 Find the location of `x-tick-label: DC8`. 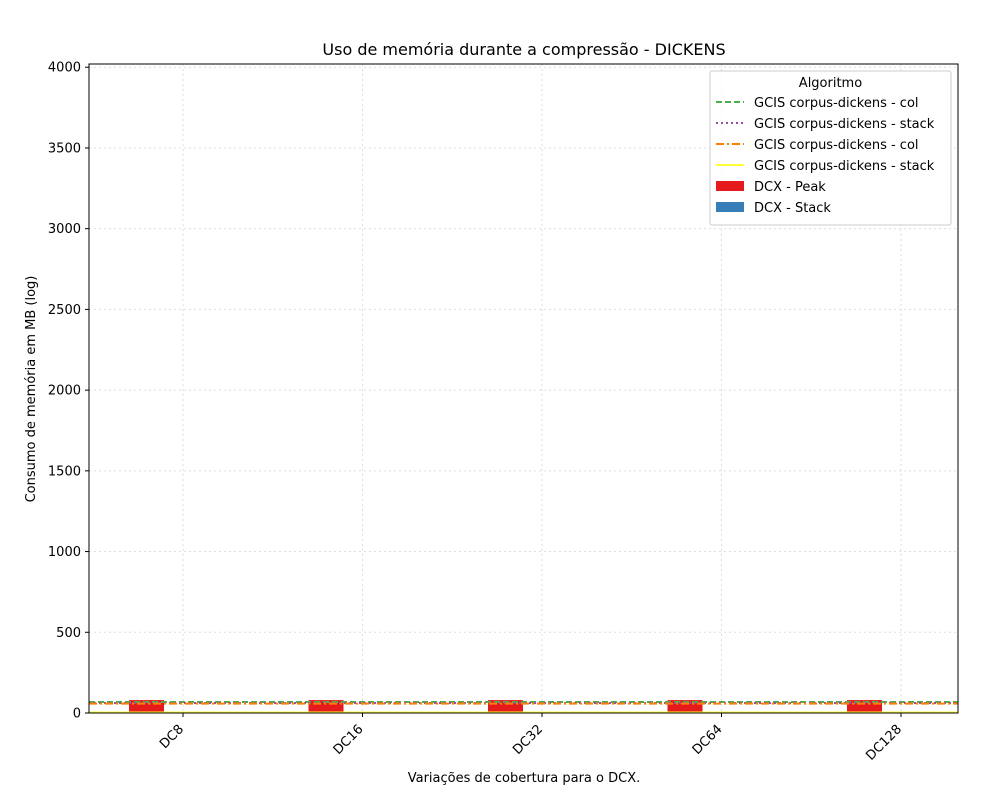

x-tick-label: DC8 is located at coordinates (172, 737).